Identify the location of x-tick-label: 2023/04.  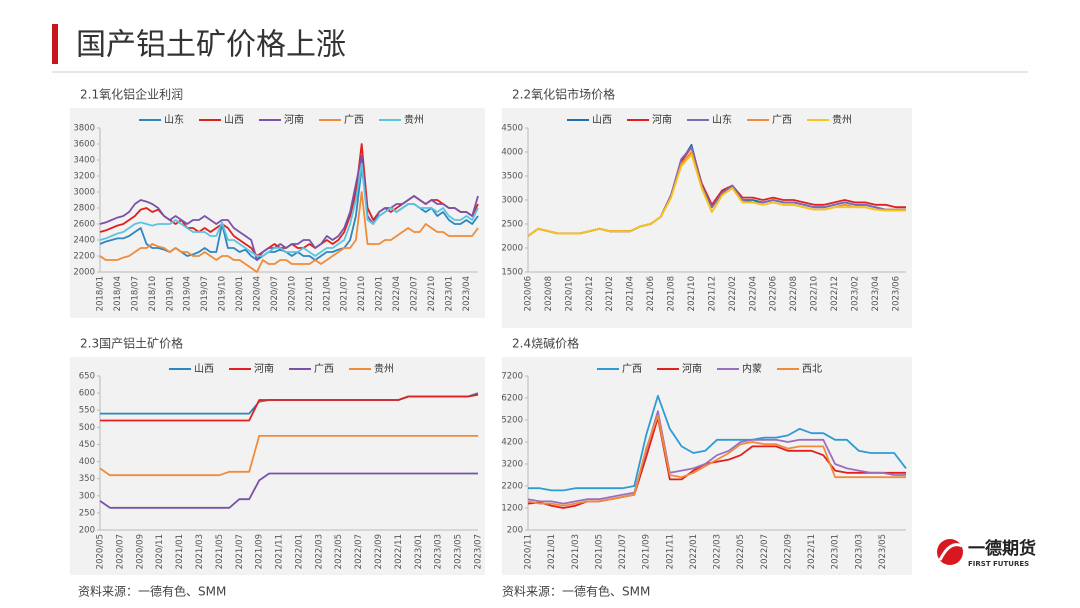
(876, 293).